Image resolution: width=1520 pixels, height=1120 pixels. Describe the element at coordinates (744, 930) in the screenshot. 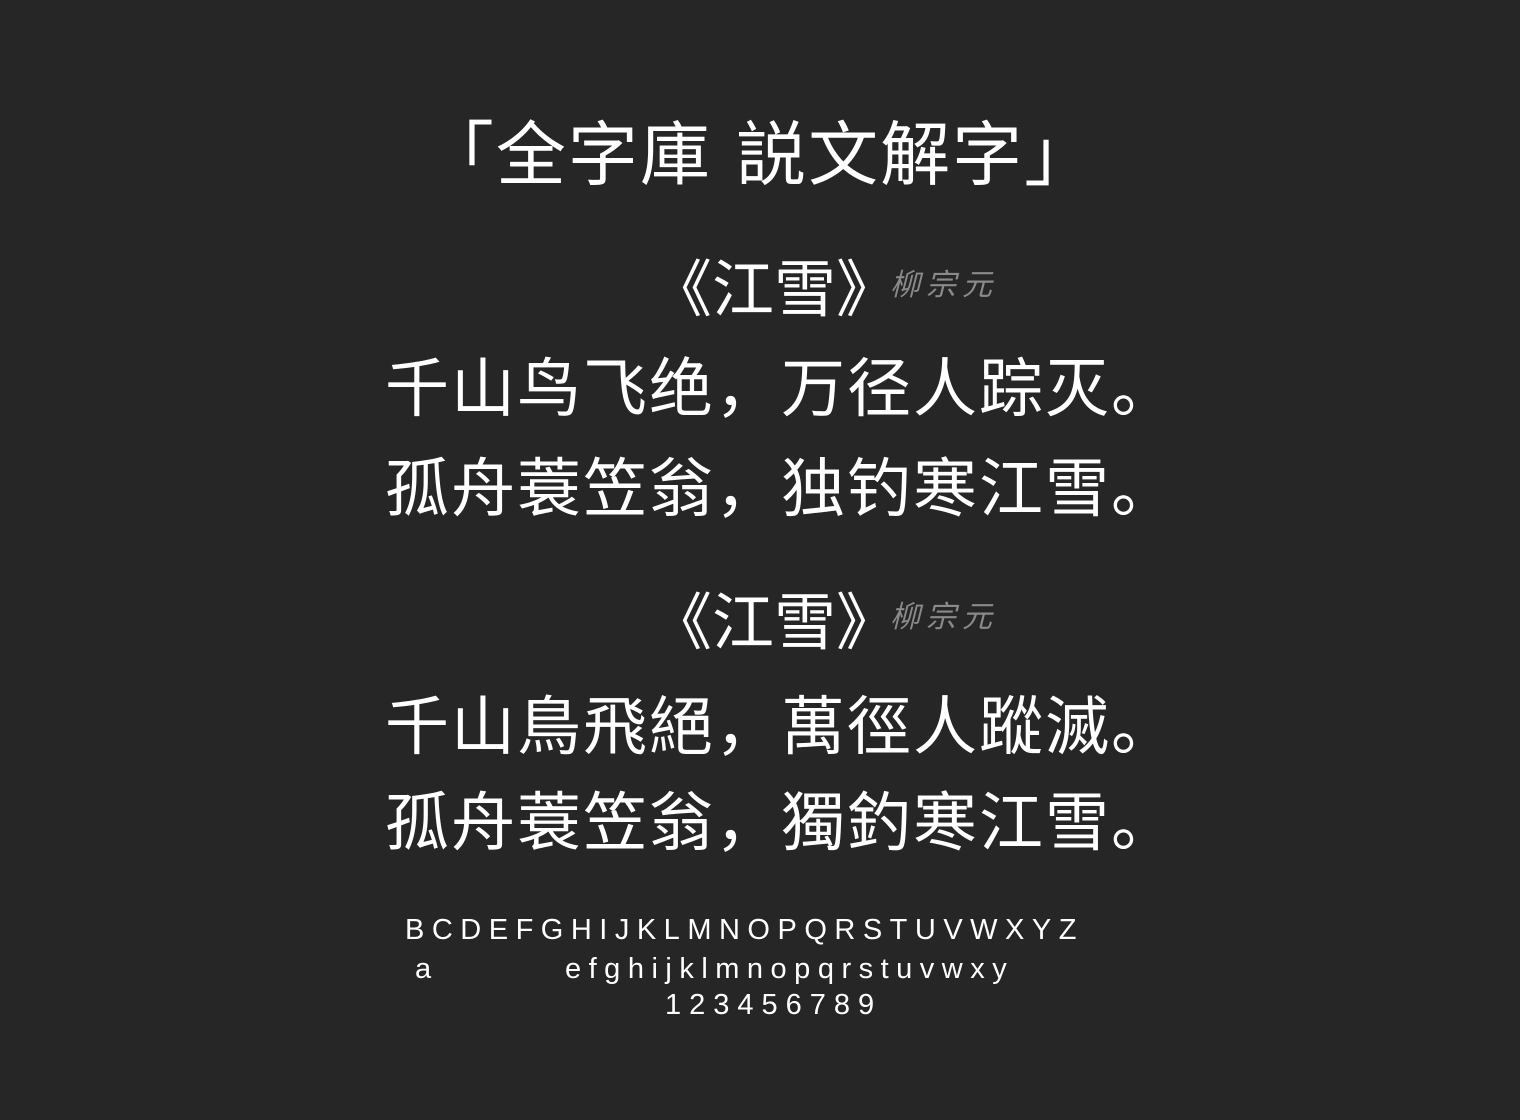

I see `uppercase-sample: BCDEFGHIJKLMNOPQRSTUVWXYZ` at that location.